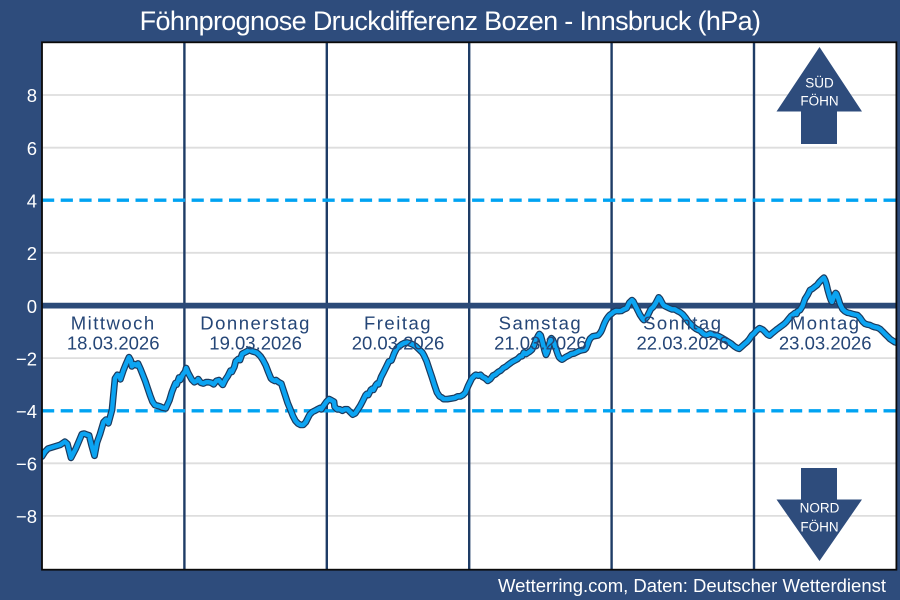 The image size is (900, 600). I want to click on svg-text: −8, so click(26, 516).